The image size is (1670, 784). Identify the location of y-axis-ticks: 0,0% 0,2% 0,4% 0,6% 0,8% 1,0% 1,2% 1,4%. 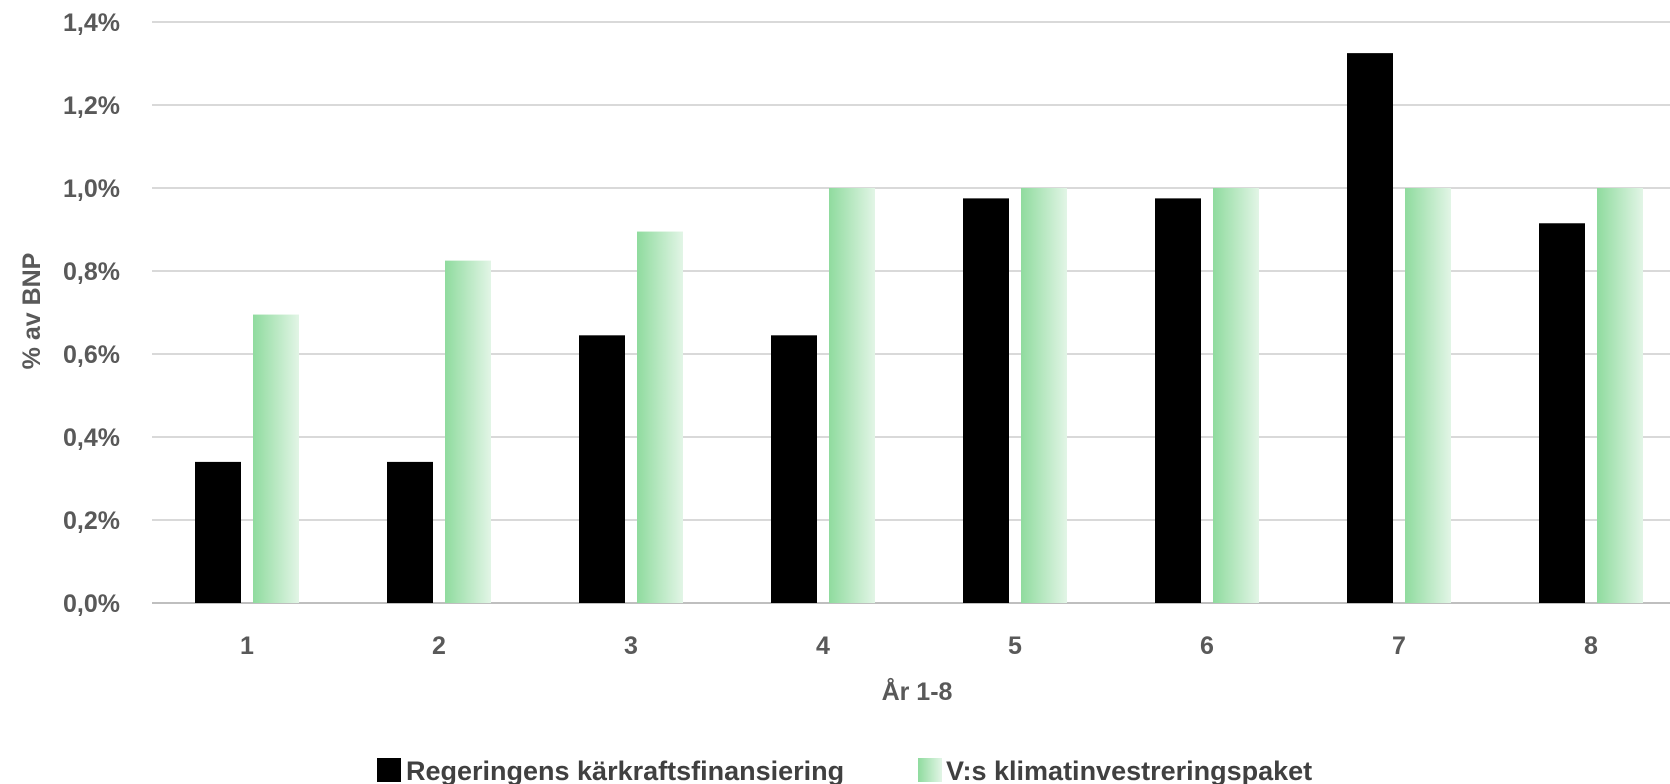
(91, 313).